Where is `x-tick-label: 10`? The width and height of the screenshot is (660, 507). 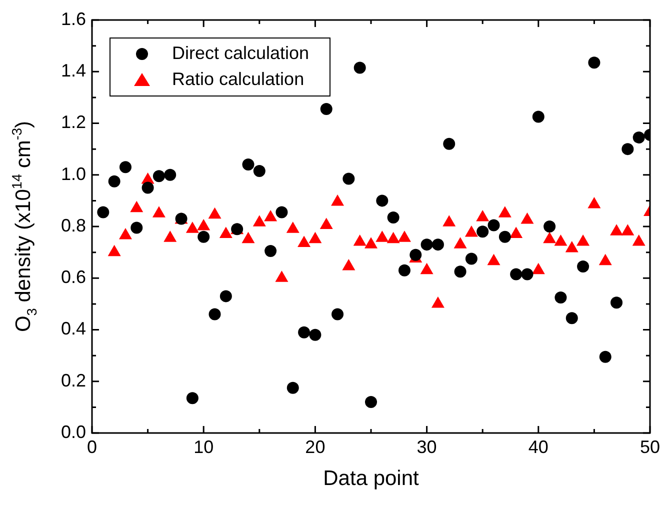
x-tick-label: 10 is located at coordinates (204, 446).